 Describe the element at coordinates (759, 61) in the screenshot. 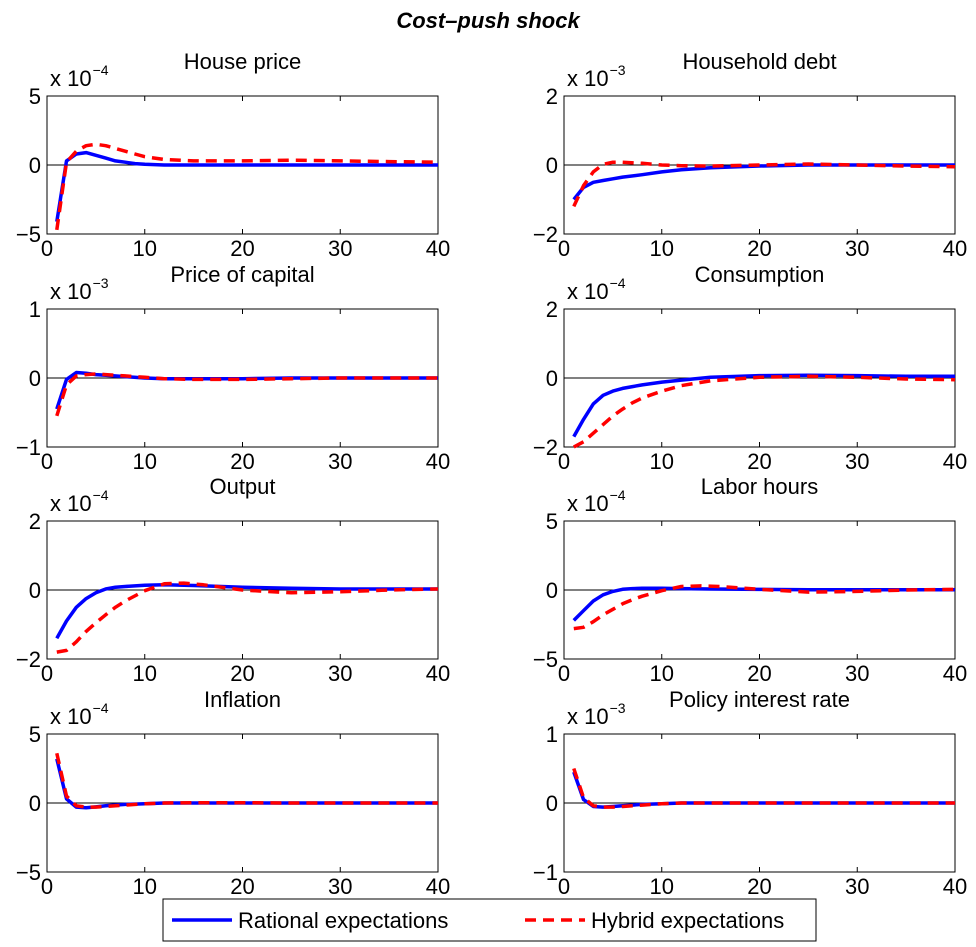

I see `panel-title: Household debt` at that location.